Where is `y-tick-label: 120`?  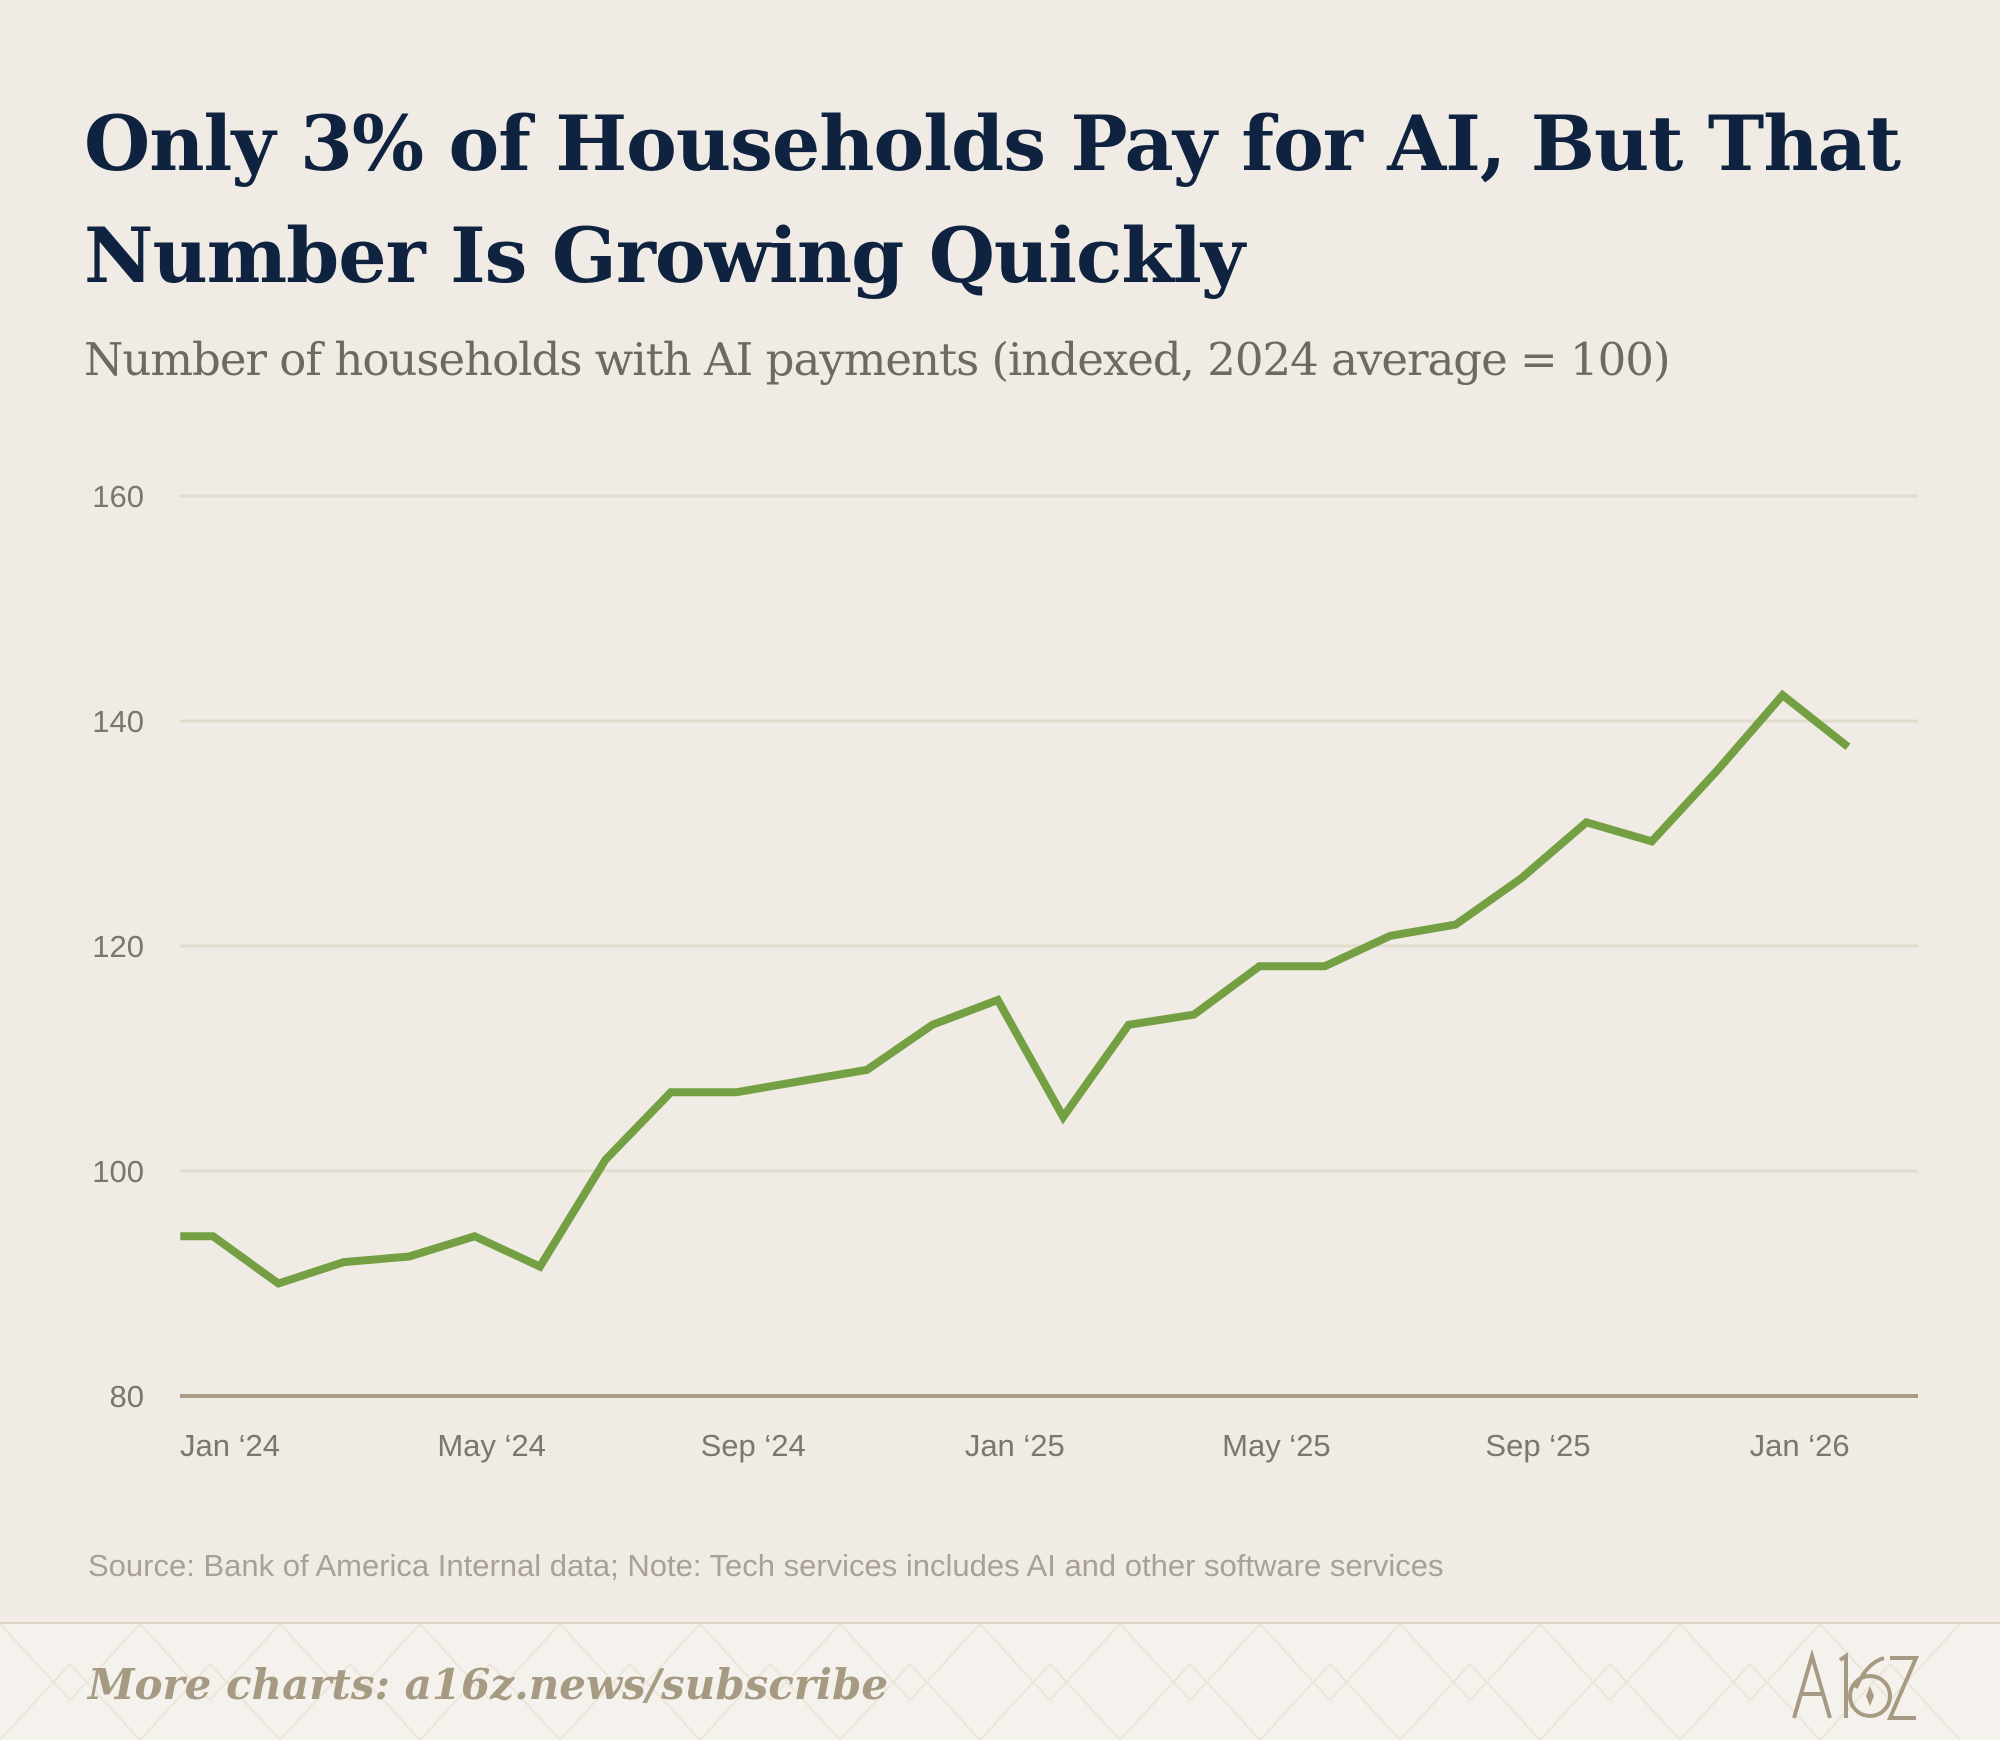
y-tick-label: 120 is located at coordinates (118, 946).